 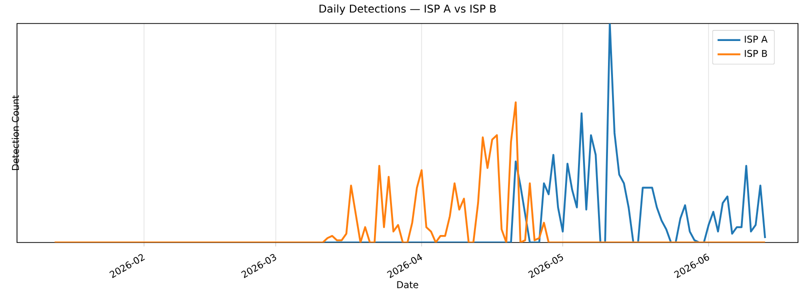 I want to click on legend-label: ISP B, so click(x=755, y=54).